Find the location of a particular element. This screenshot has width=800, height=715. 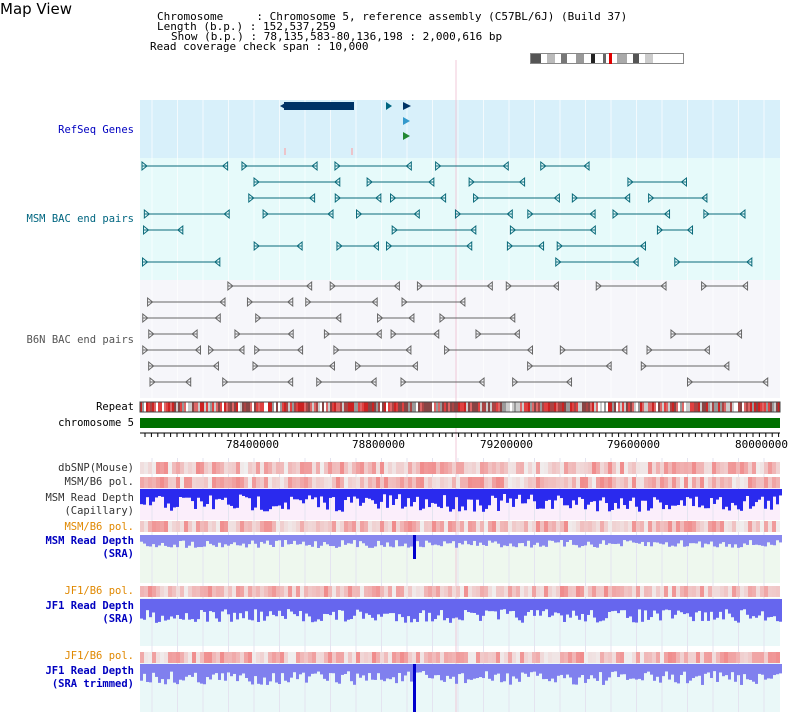

track-label-jf1-read-depth-sra: JF1 Read Depth is located at coordinates (89, 606).